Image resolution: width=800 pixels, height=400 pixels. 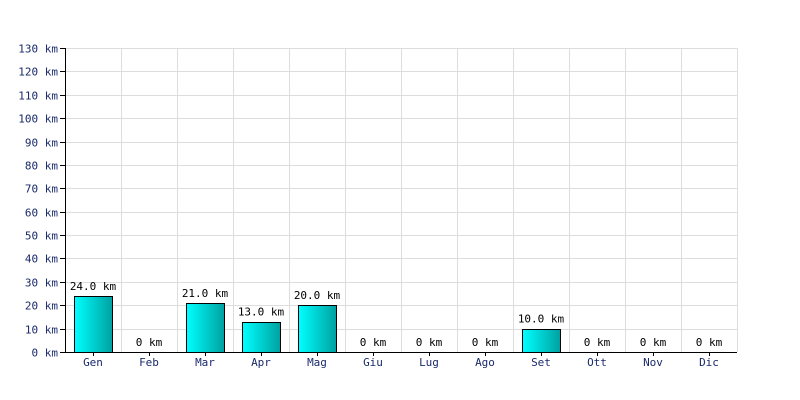 I want to click on x-tick-label: Mag, so click(x=317, y=362).